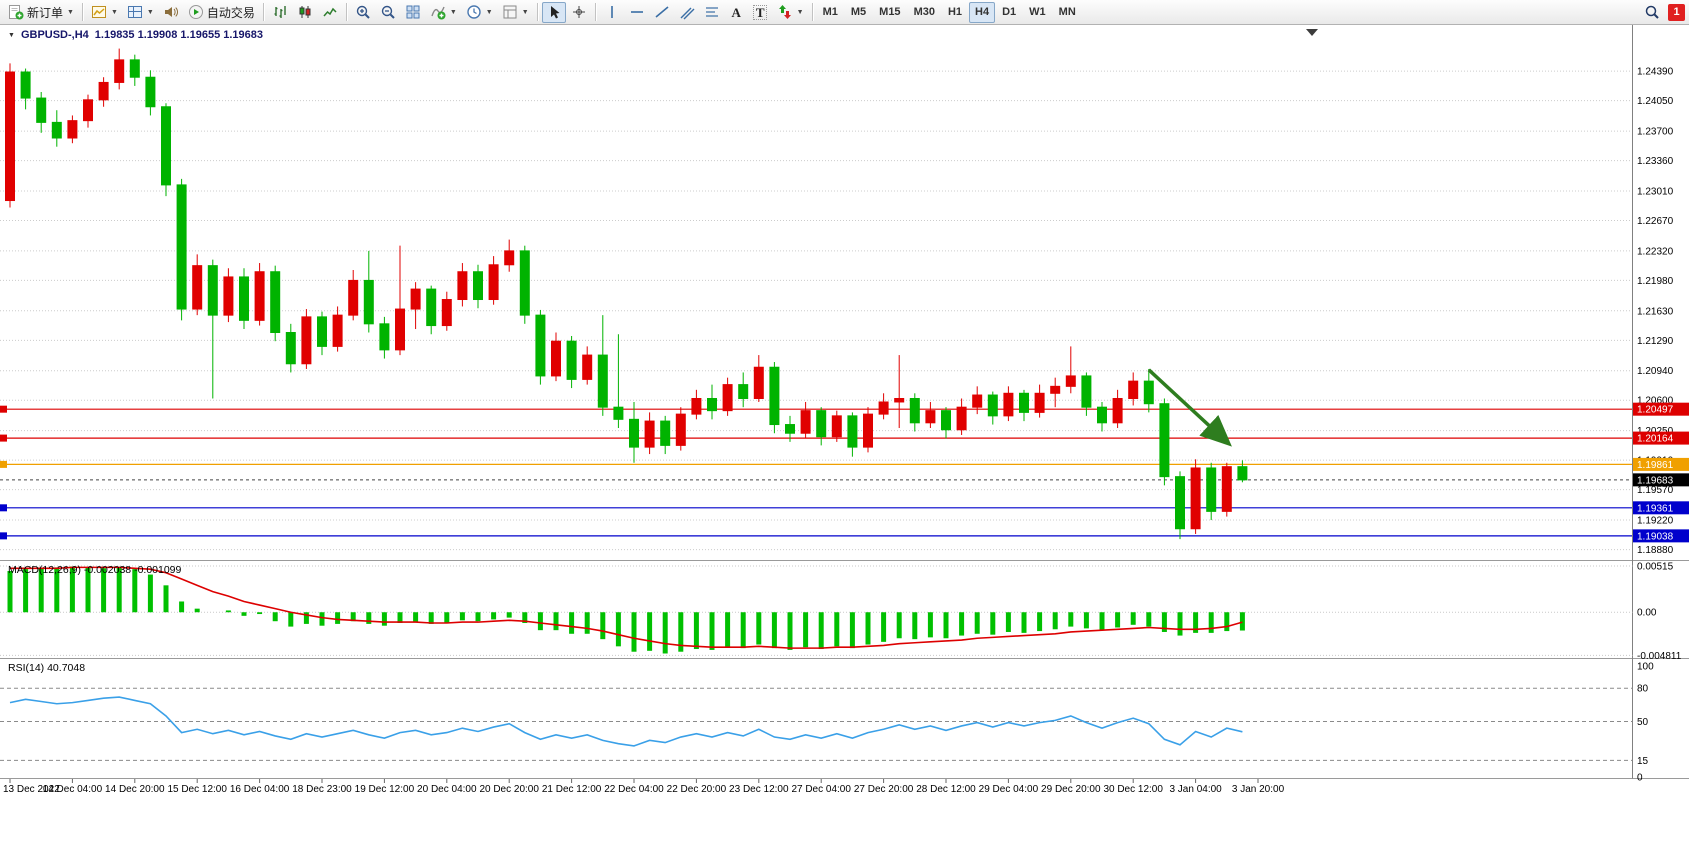 Image resolution: width=1689 pixels, height=867 pixels. What do you see at coordinates (140, 12) in the screenshot?
I see `profiles-button: ▼` at bounding box center [140, 12].